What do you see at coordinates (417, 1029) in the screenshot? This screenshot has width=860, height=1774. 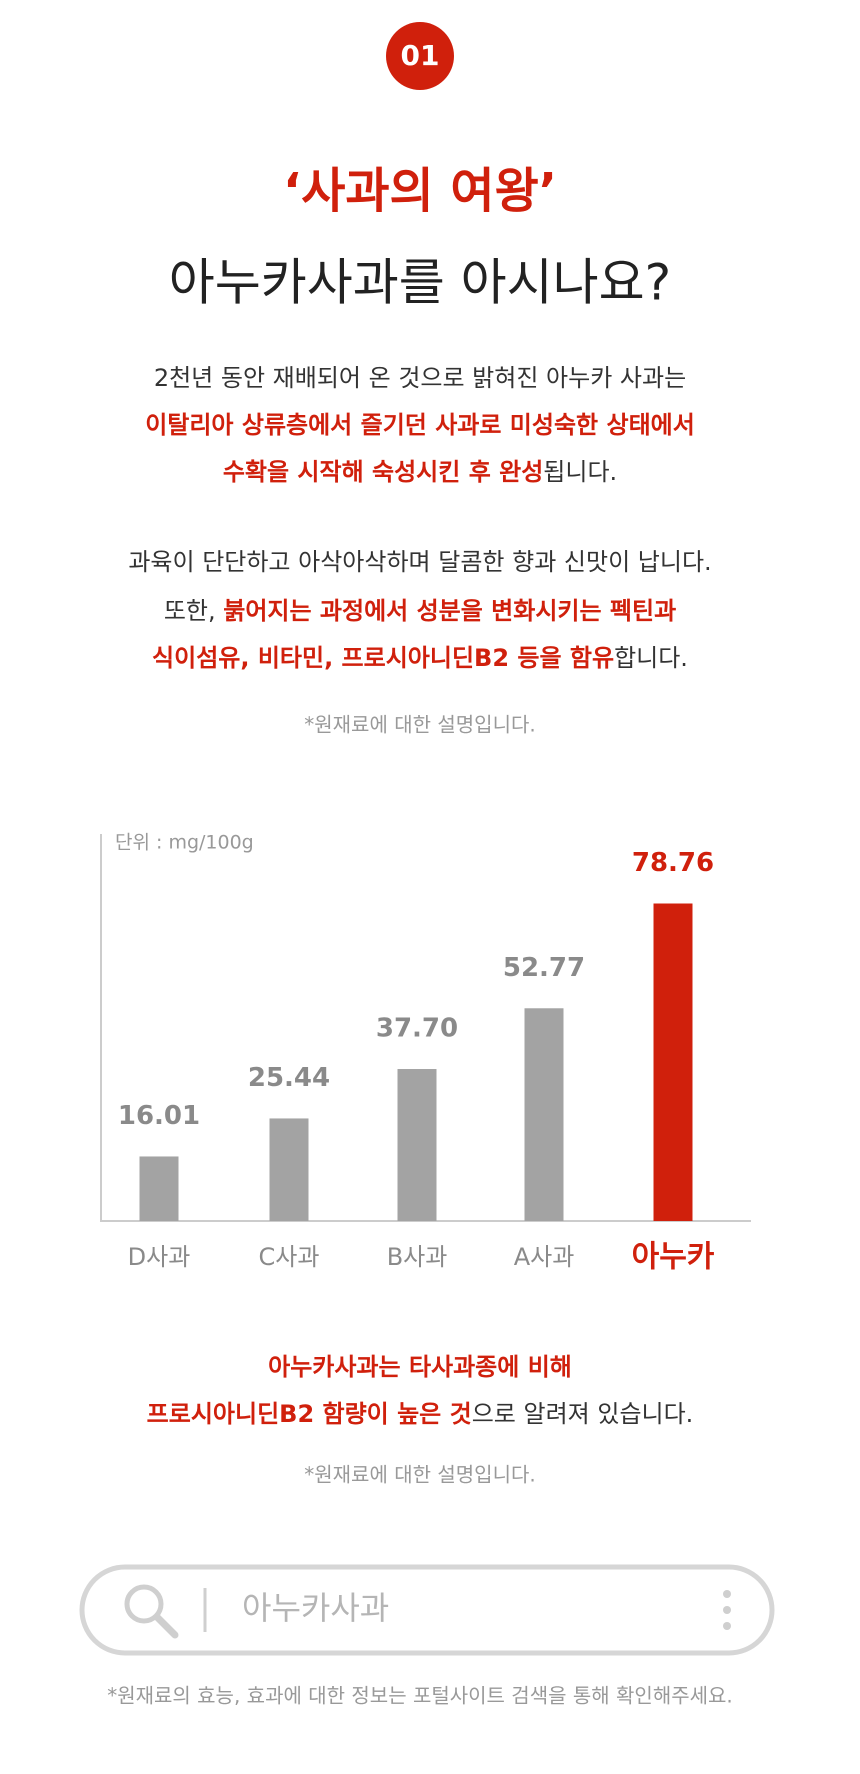 I see `value-label: 37.70` at bounding box center [417, 1029].